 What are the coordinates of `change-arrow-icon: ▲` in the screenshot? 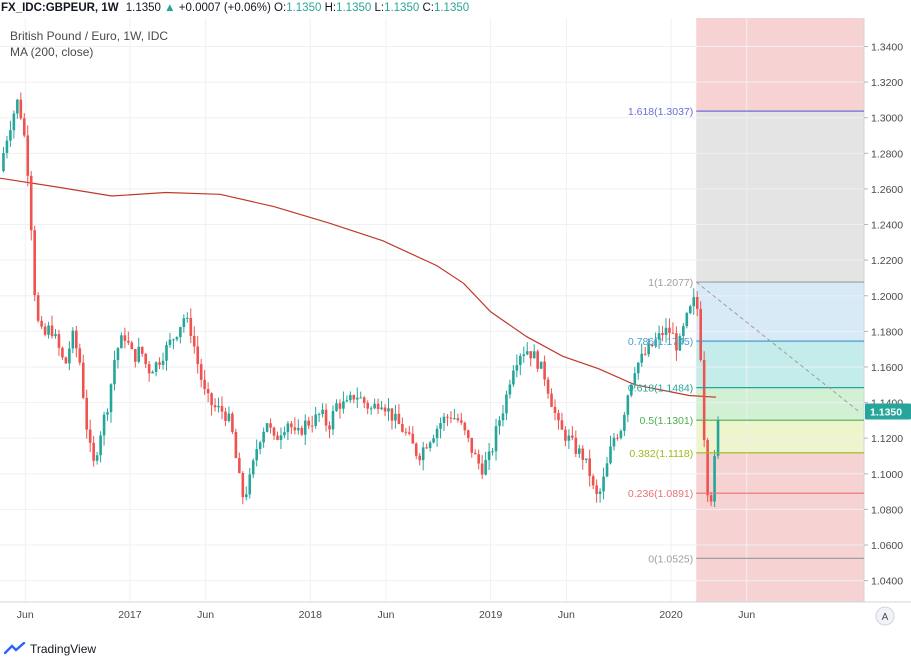 It's located at (170, 8).